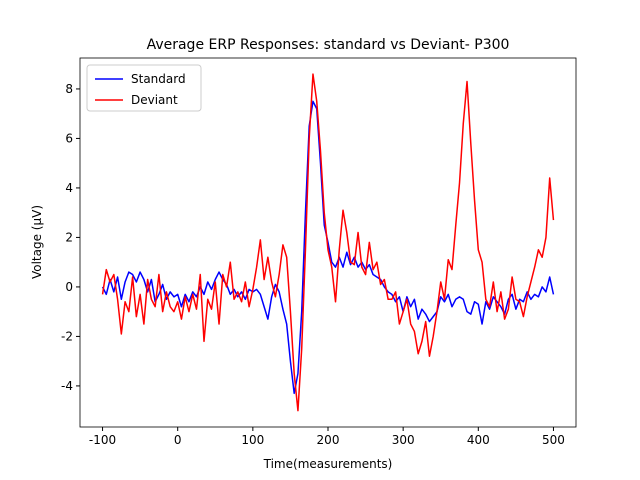 The image size is (640, 480). I want to click on y-tick-label: 4, so click(69, 188).